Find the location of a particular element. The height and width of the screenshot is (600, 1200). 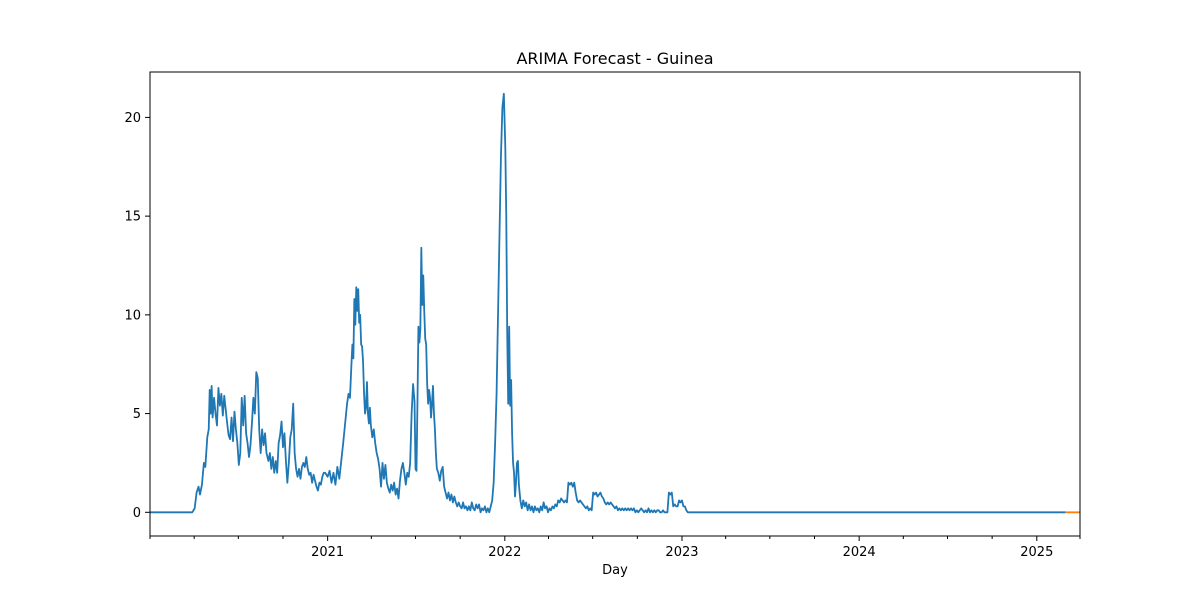

x-axis-ticks: 2021 2022 2023 2024 2025 is located at coordinates (615, 548).